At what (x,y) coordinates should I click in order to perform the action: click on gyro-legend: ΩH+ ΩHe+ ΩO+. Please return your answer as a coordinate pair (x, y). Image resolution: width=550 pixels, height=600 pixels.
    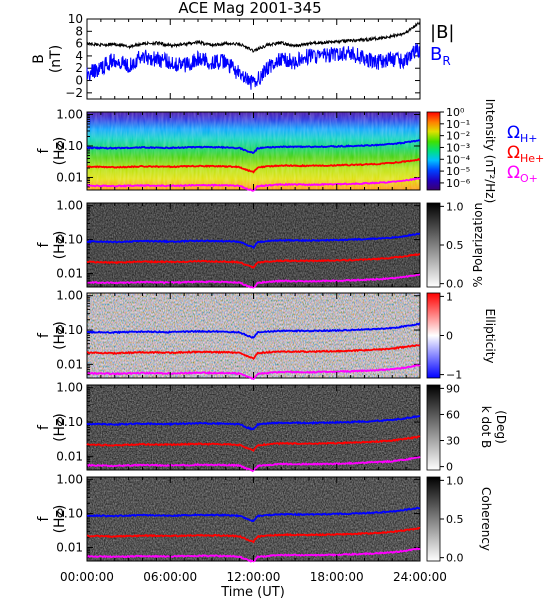
    Looking at the image, I should click on (525, 154).